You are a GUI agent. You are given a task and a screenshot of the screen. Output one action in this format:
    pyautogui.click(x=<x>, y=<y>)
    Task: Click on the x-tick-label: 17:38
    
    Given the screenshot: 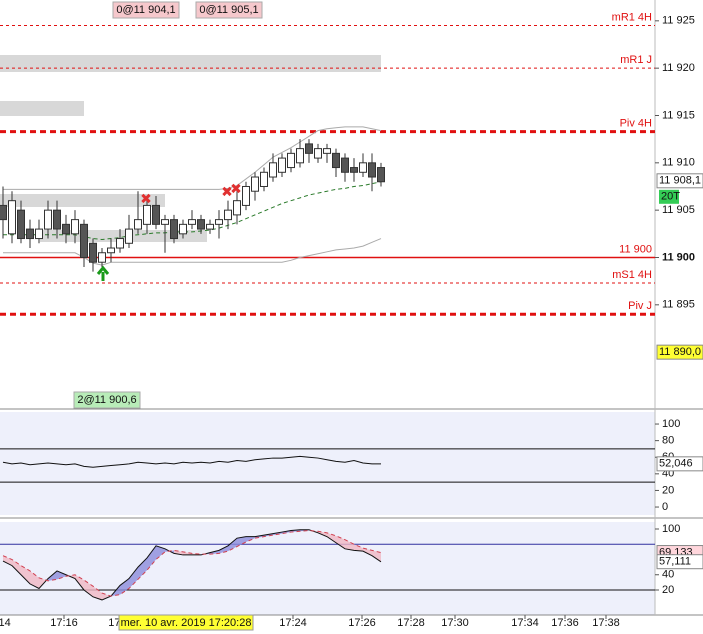 What is the action you would take?
    pyautogui.click(x=606, y=623)
    